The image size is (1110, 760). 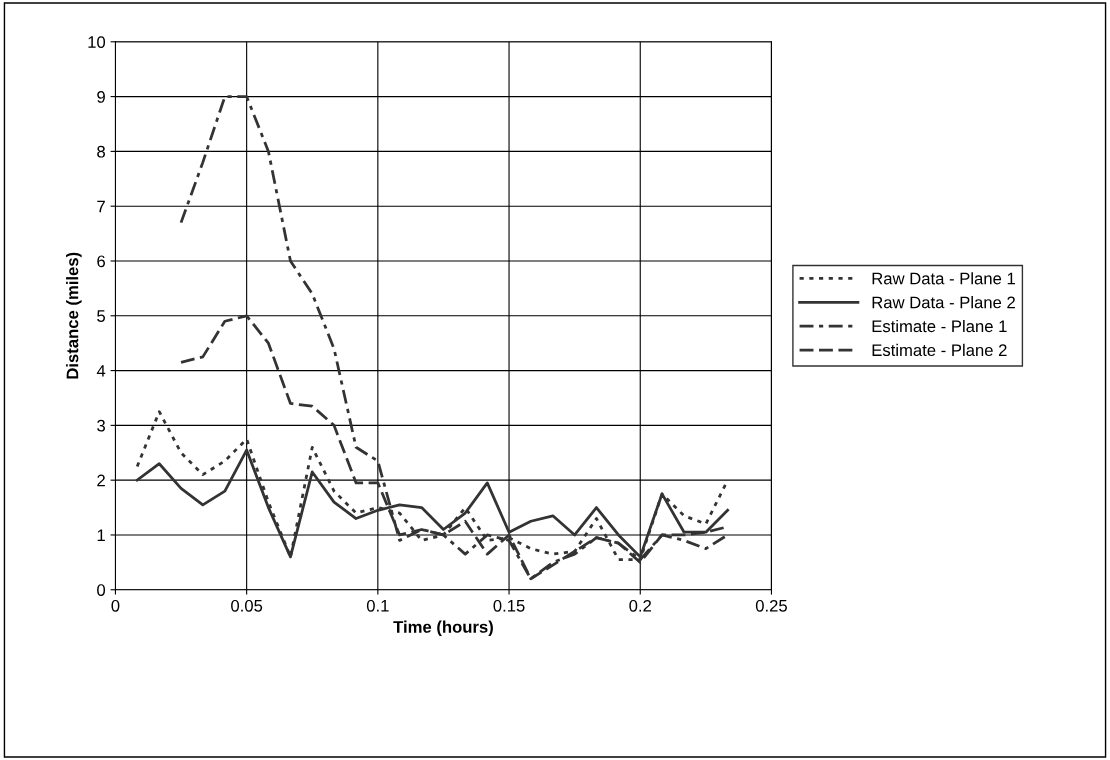 I want to click on y-tick-label: 10, so click(x=97, y=42).